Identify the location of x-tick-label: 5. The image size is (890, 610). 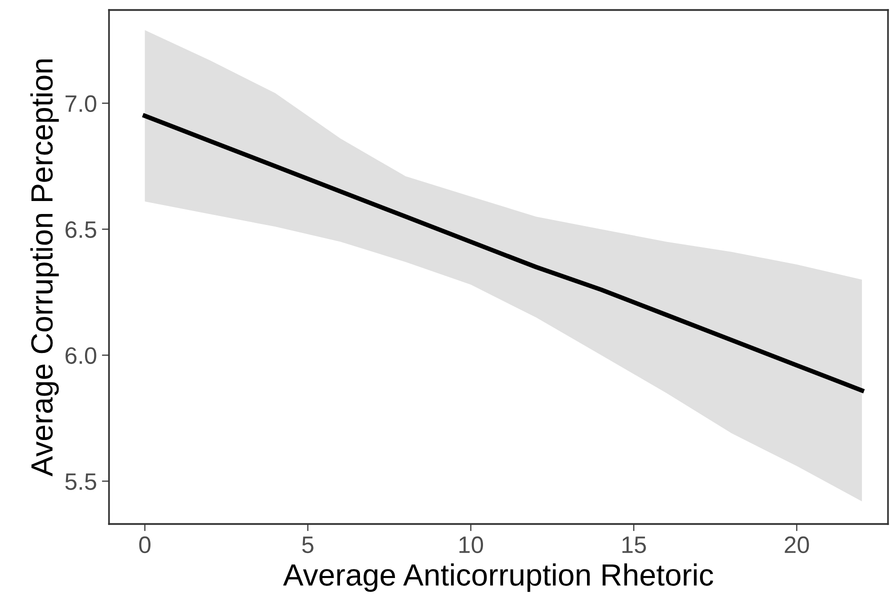
(308, 545).